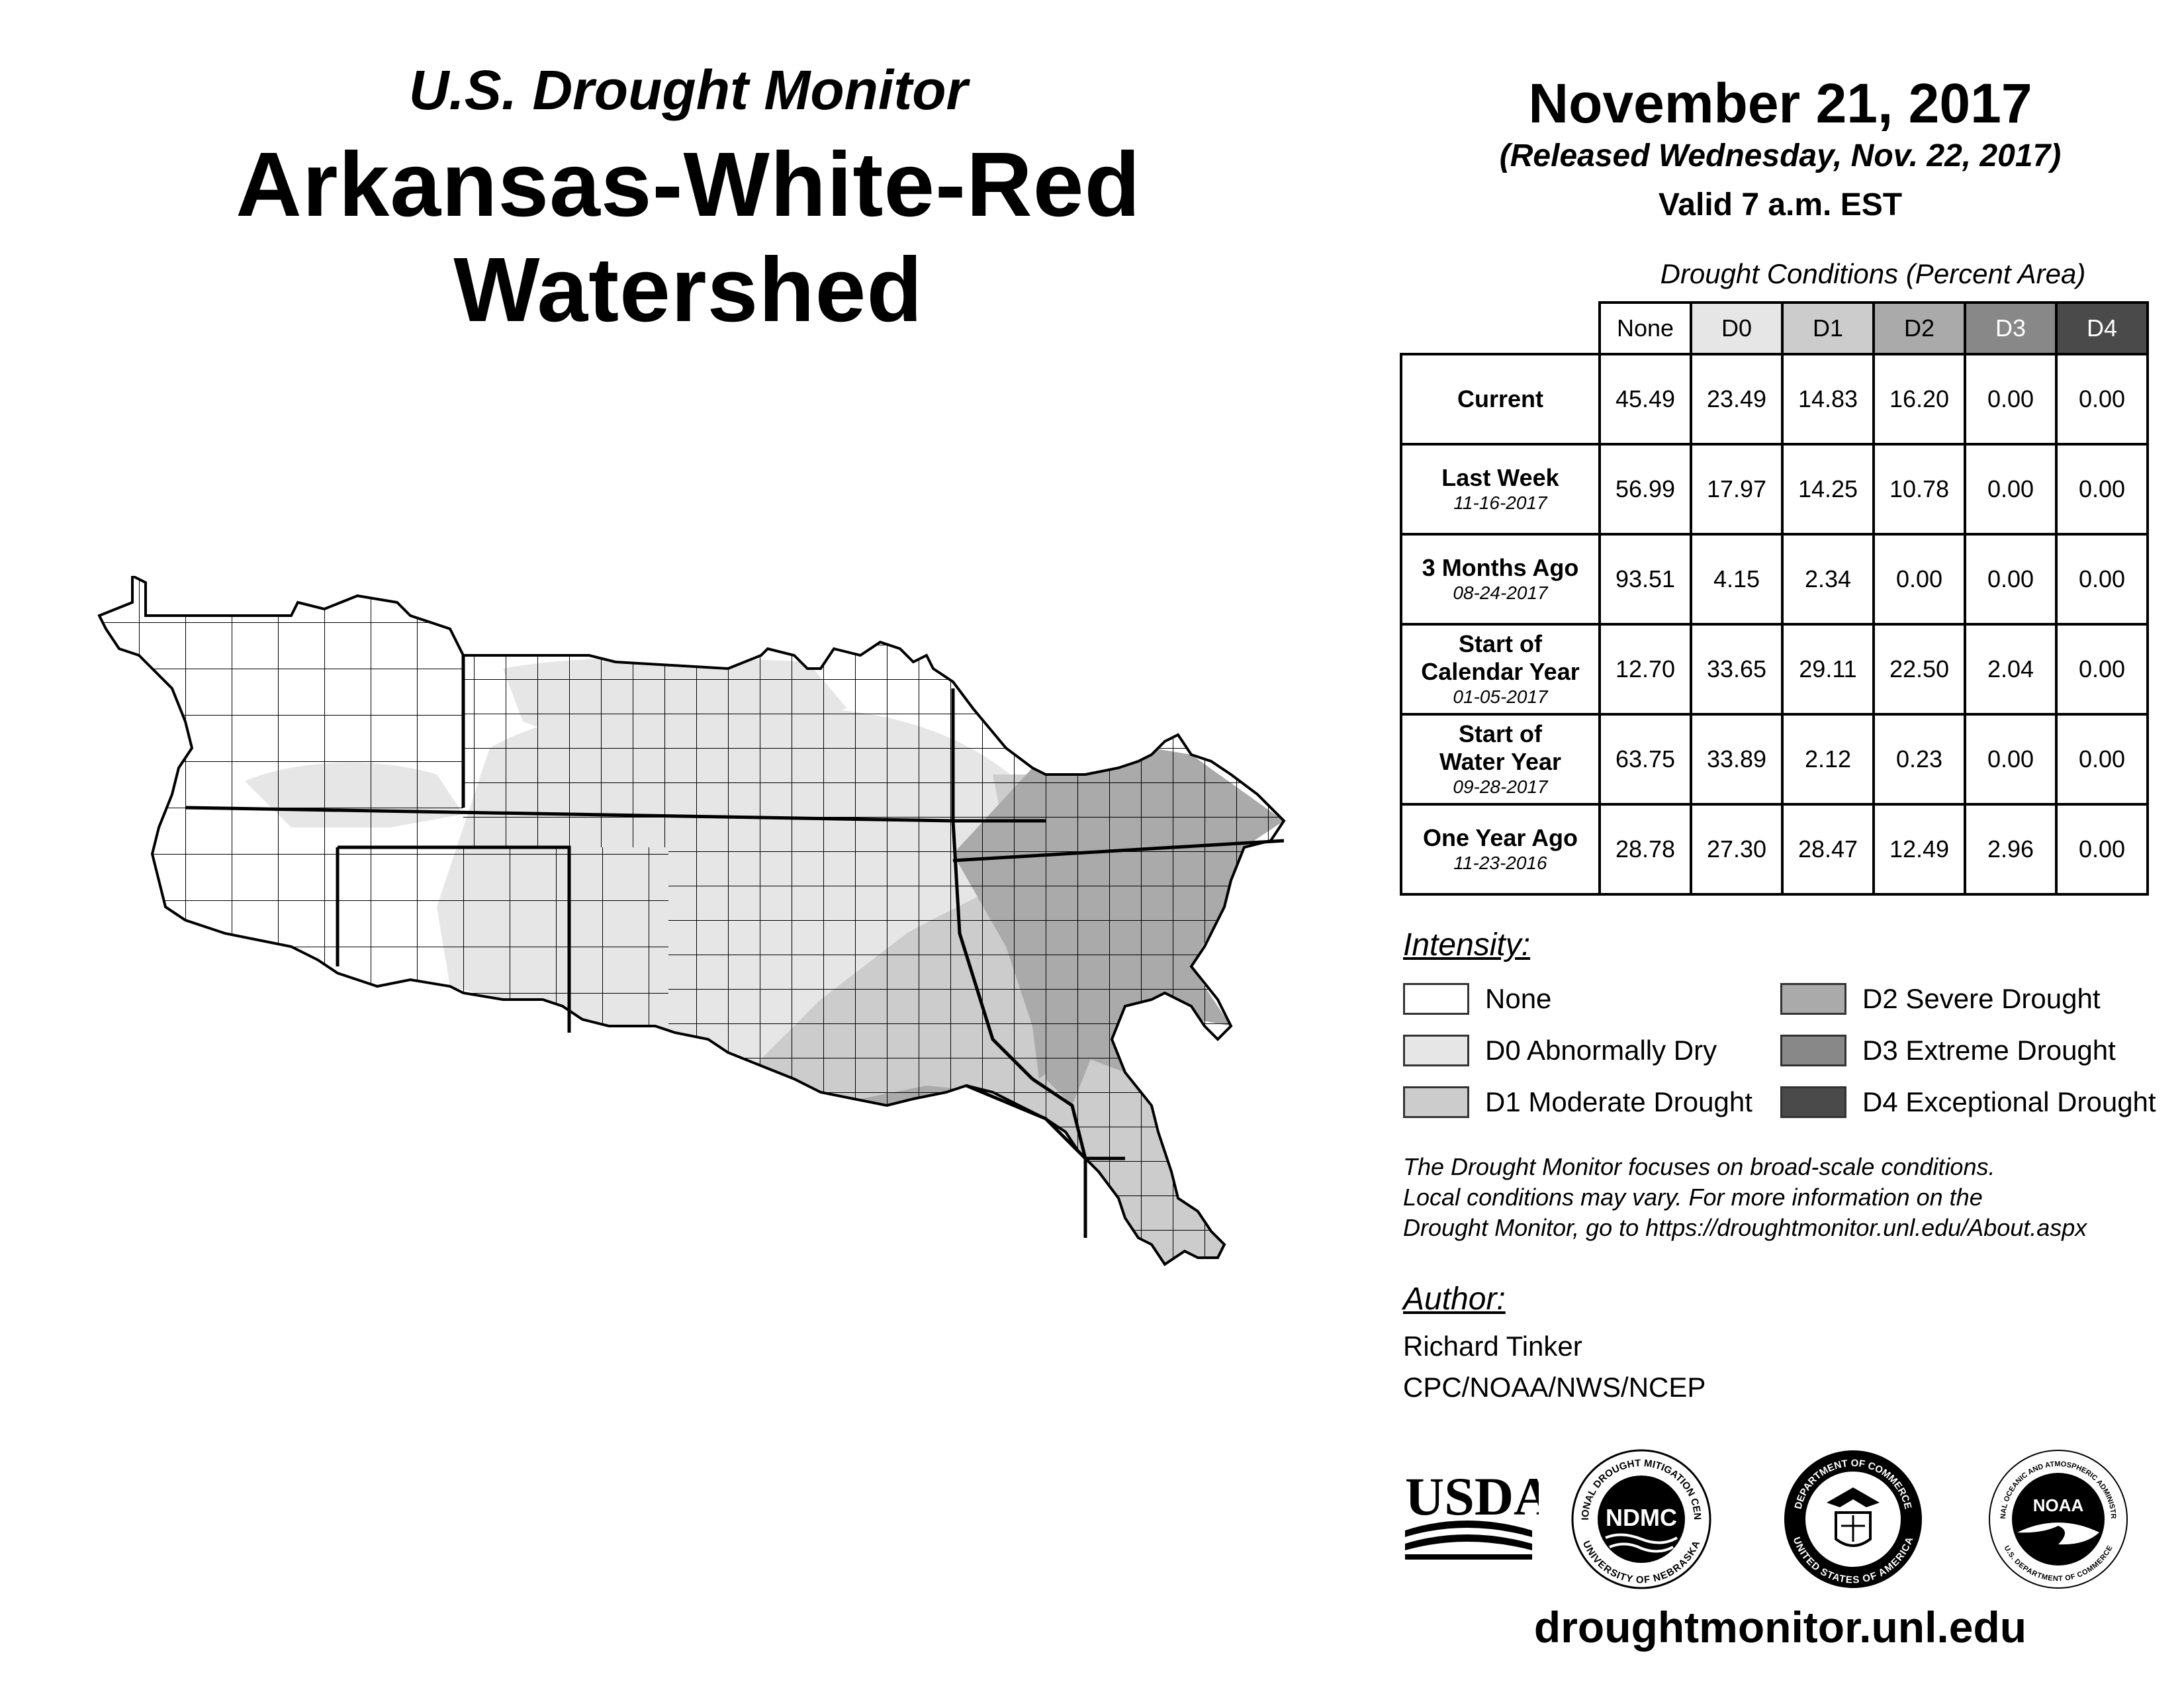  I want to click on table-cell: 14.83, so click(1828, 399).